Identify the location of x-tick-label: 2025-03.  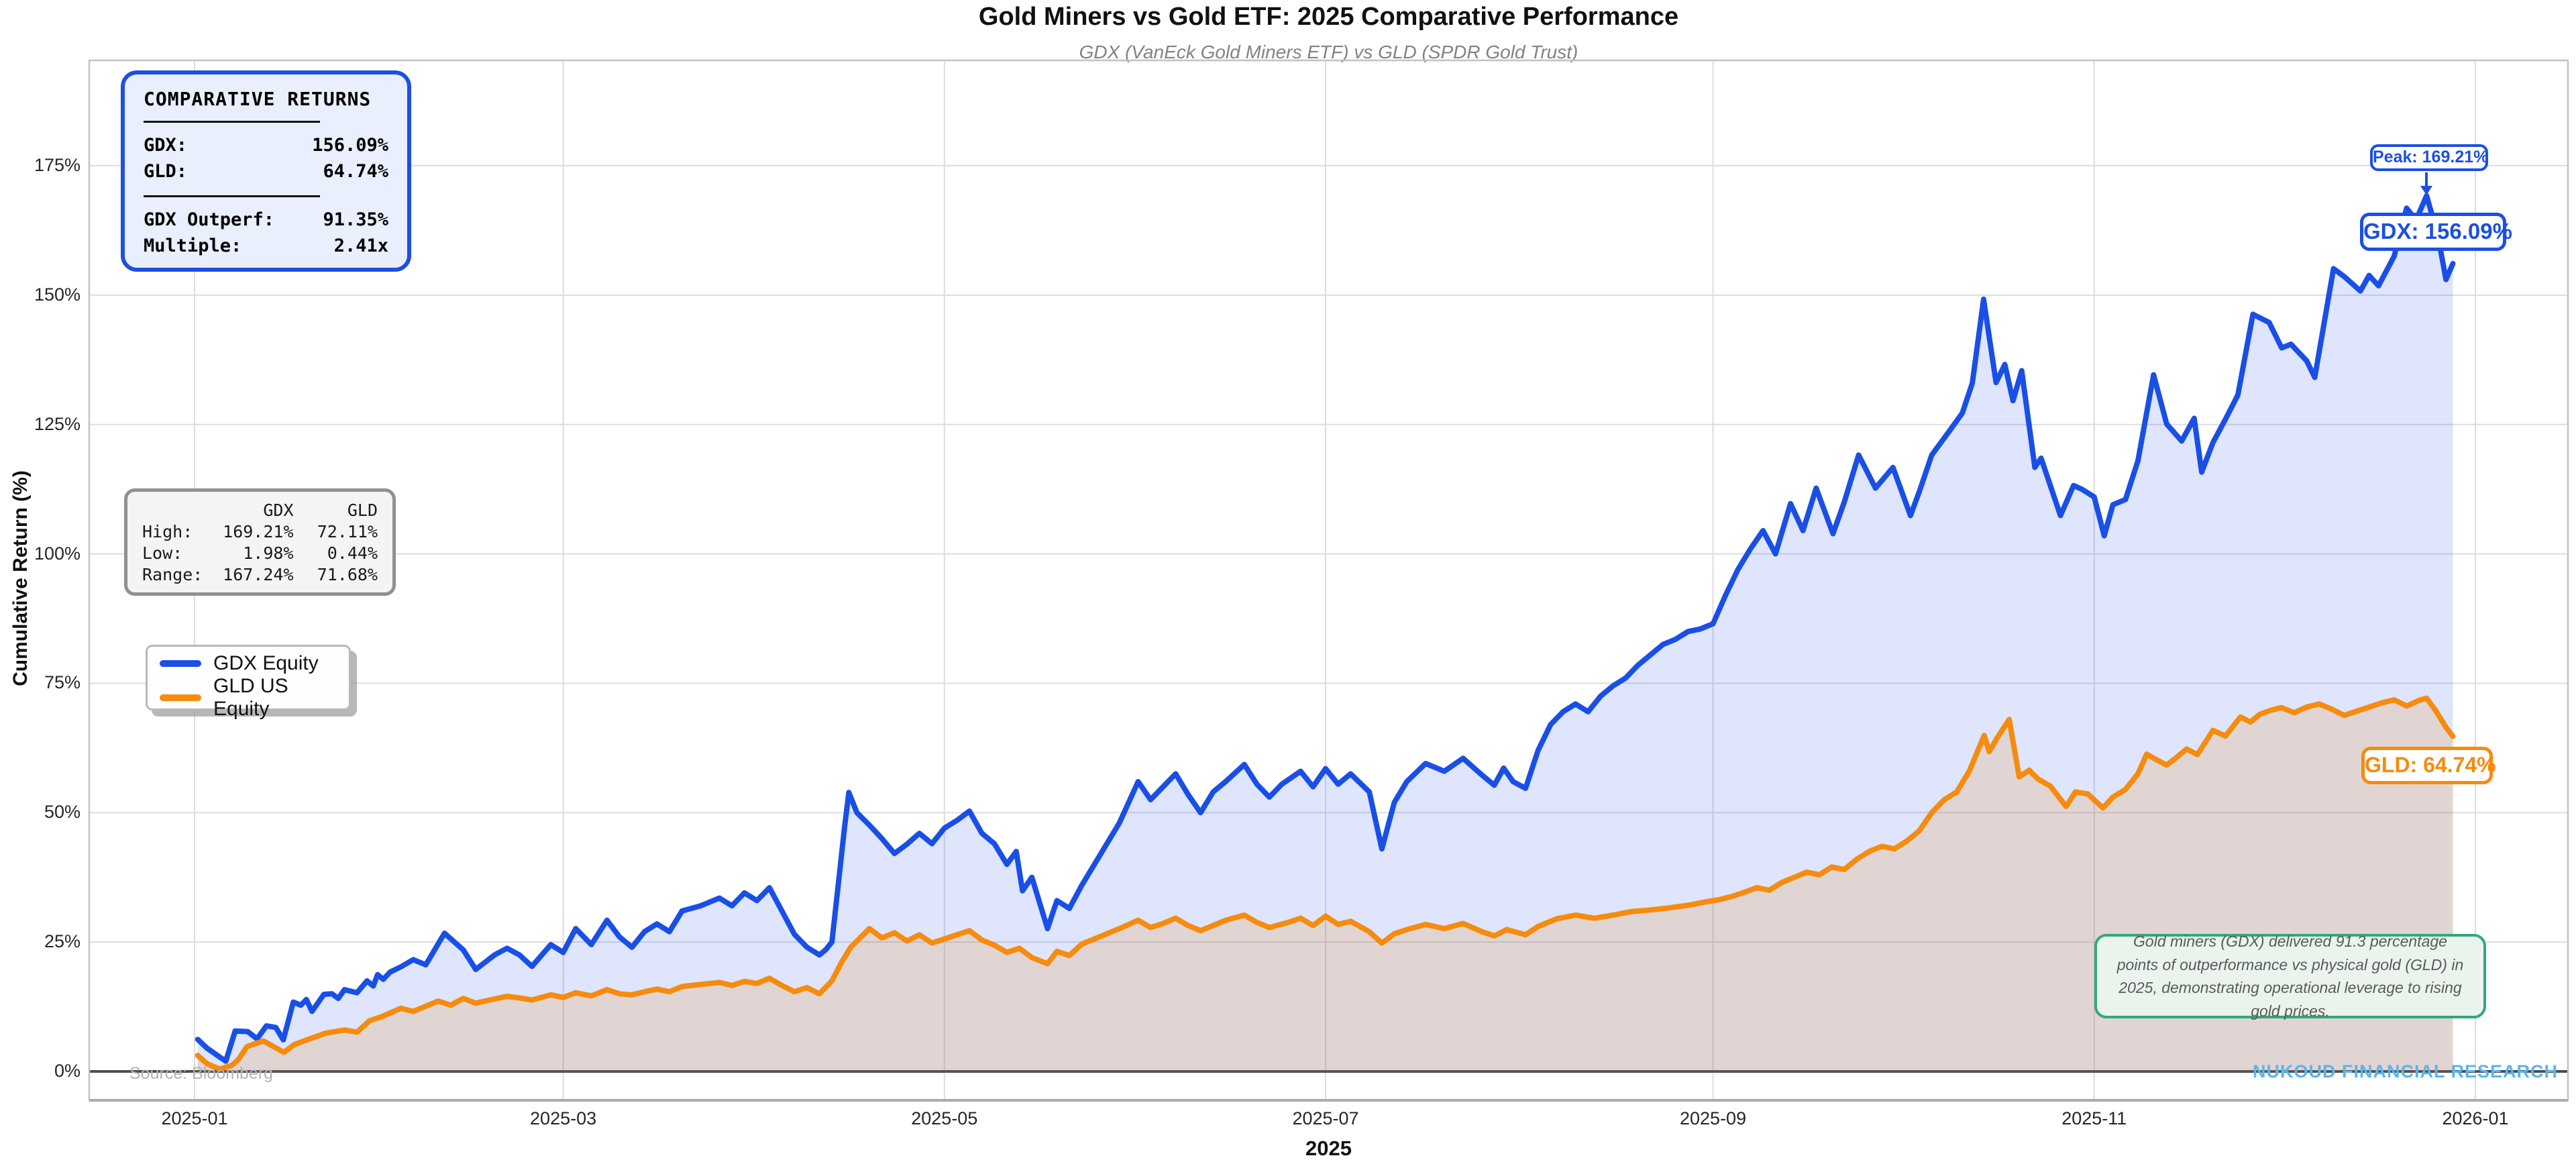
(563, 1118).